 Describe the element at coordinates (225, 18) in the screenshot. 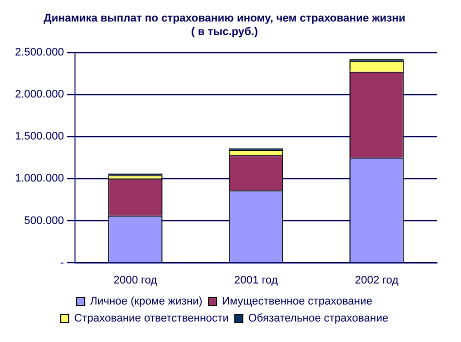

I see `text: Динамика выплат по страхованию иному, чем страхование жизни` at that location.